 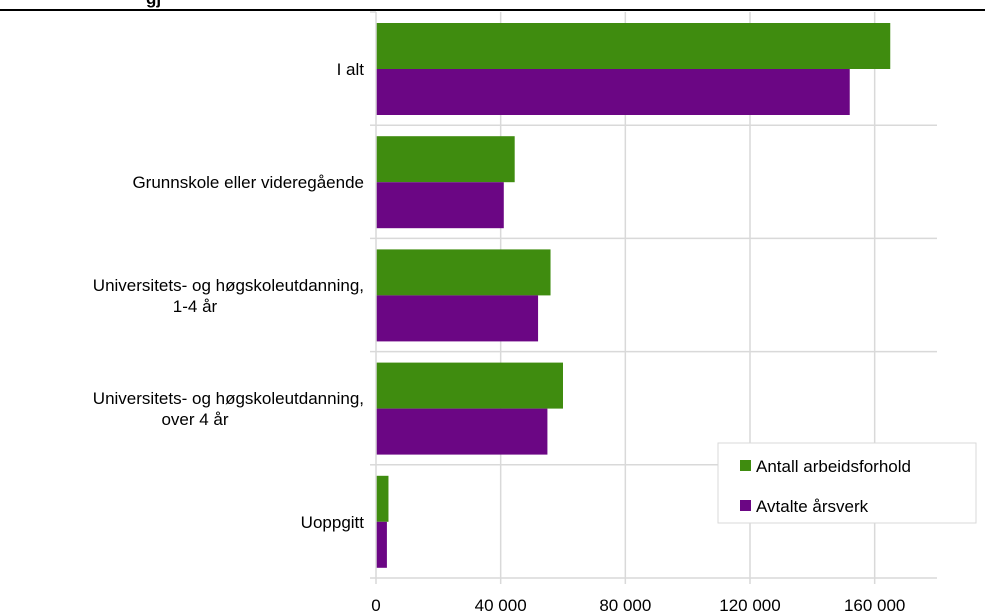 What do you see at coordinates (195, 306) in the screenshot?
I see `category-label: 1-4 år` at bounding box center [195, 306].